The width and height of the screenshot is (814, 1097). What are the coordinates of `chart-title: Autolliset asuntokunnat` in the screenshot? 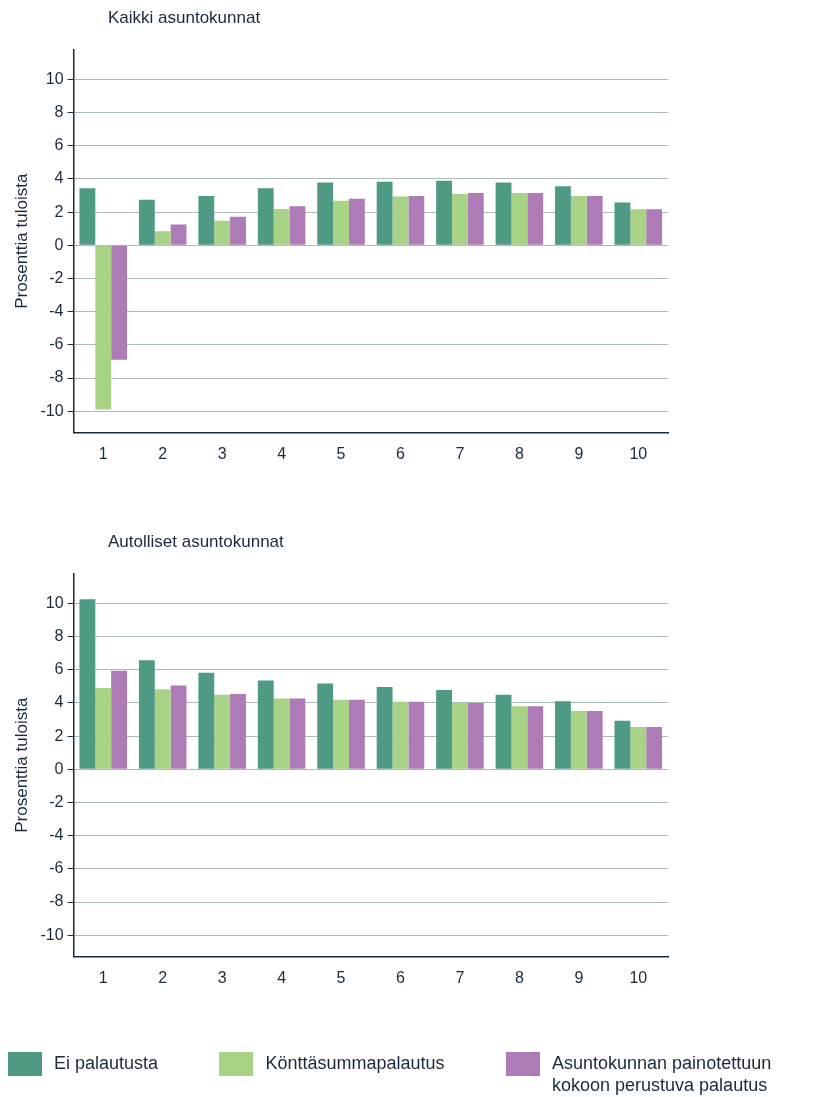 It's located at (196, 542).